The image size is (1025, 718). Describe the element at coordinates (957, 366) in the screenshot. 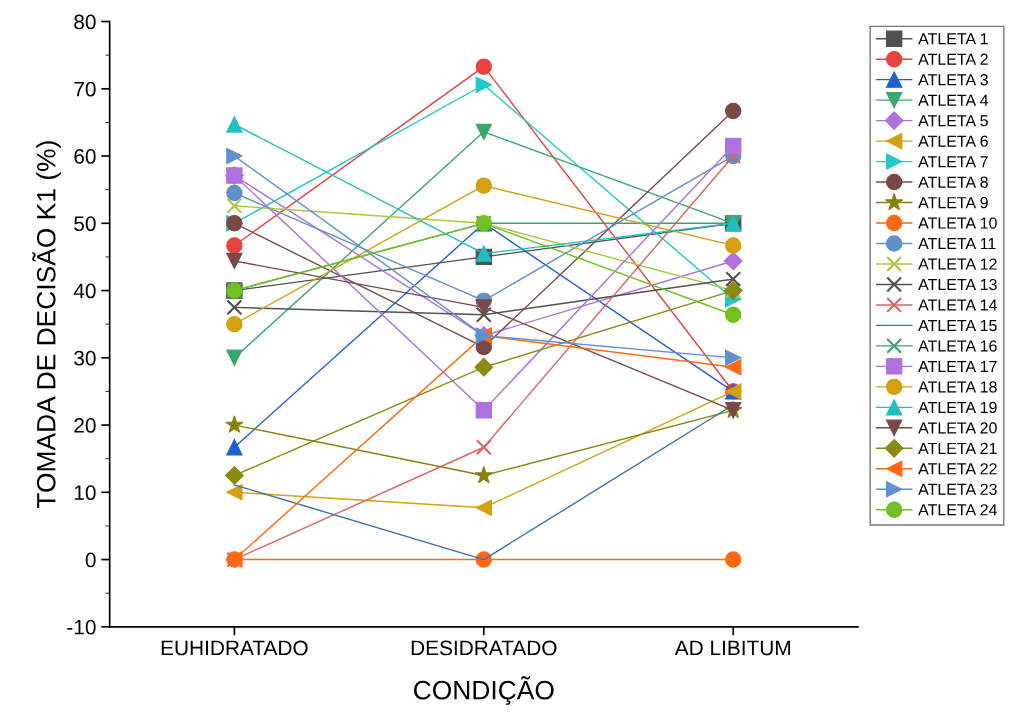

I see `legend-label: ATLETA 17` at that location.